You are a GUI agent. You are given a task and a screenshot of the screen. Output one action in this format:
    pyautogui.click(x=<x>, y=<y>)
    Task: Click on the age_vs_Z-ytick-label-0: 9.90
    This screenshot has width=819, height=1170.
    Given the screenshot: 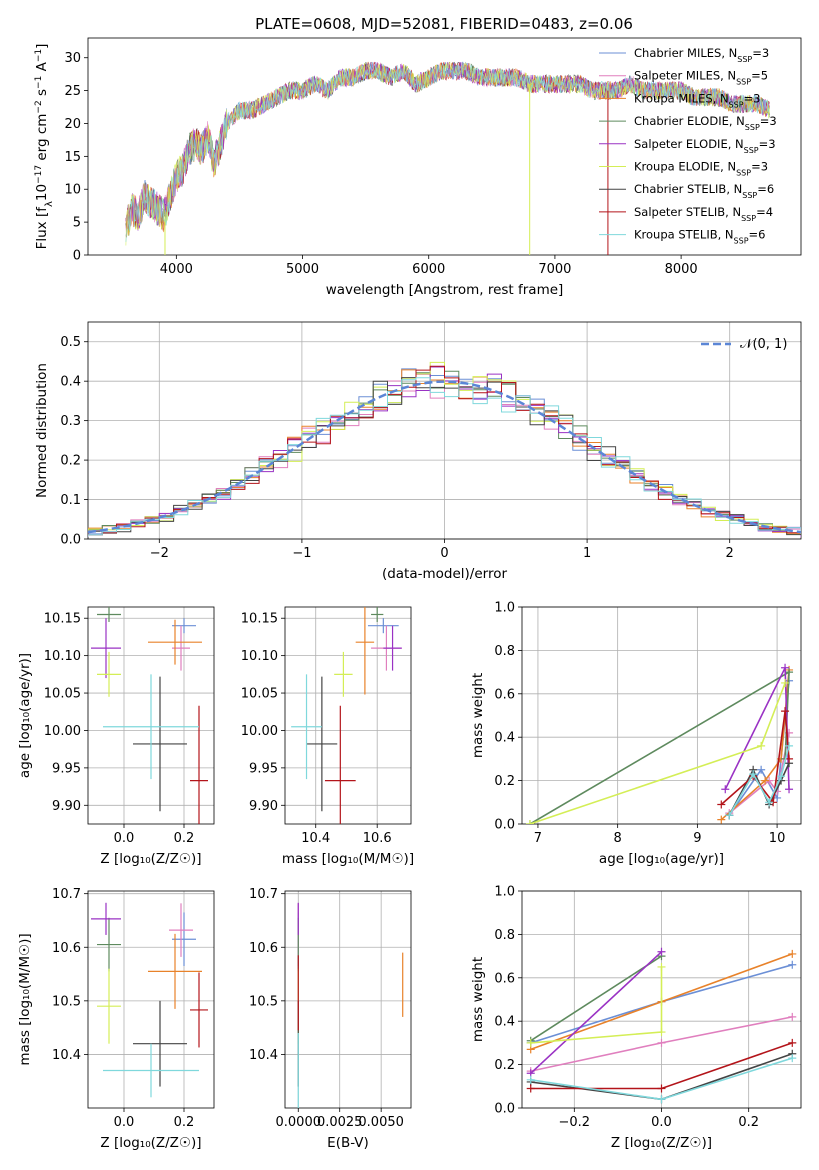 What is the action you would take?
    pyautogui.click(x=66, y=806)
    